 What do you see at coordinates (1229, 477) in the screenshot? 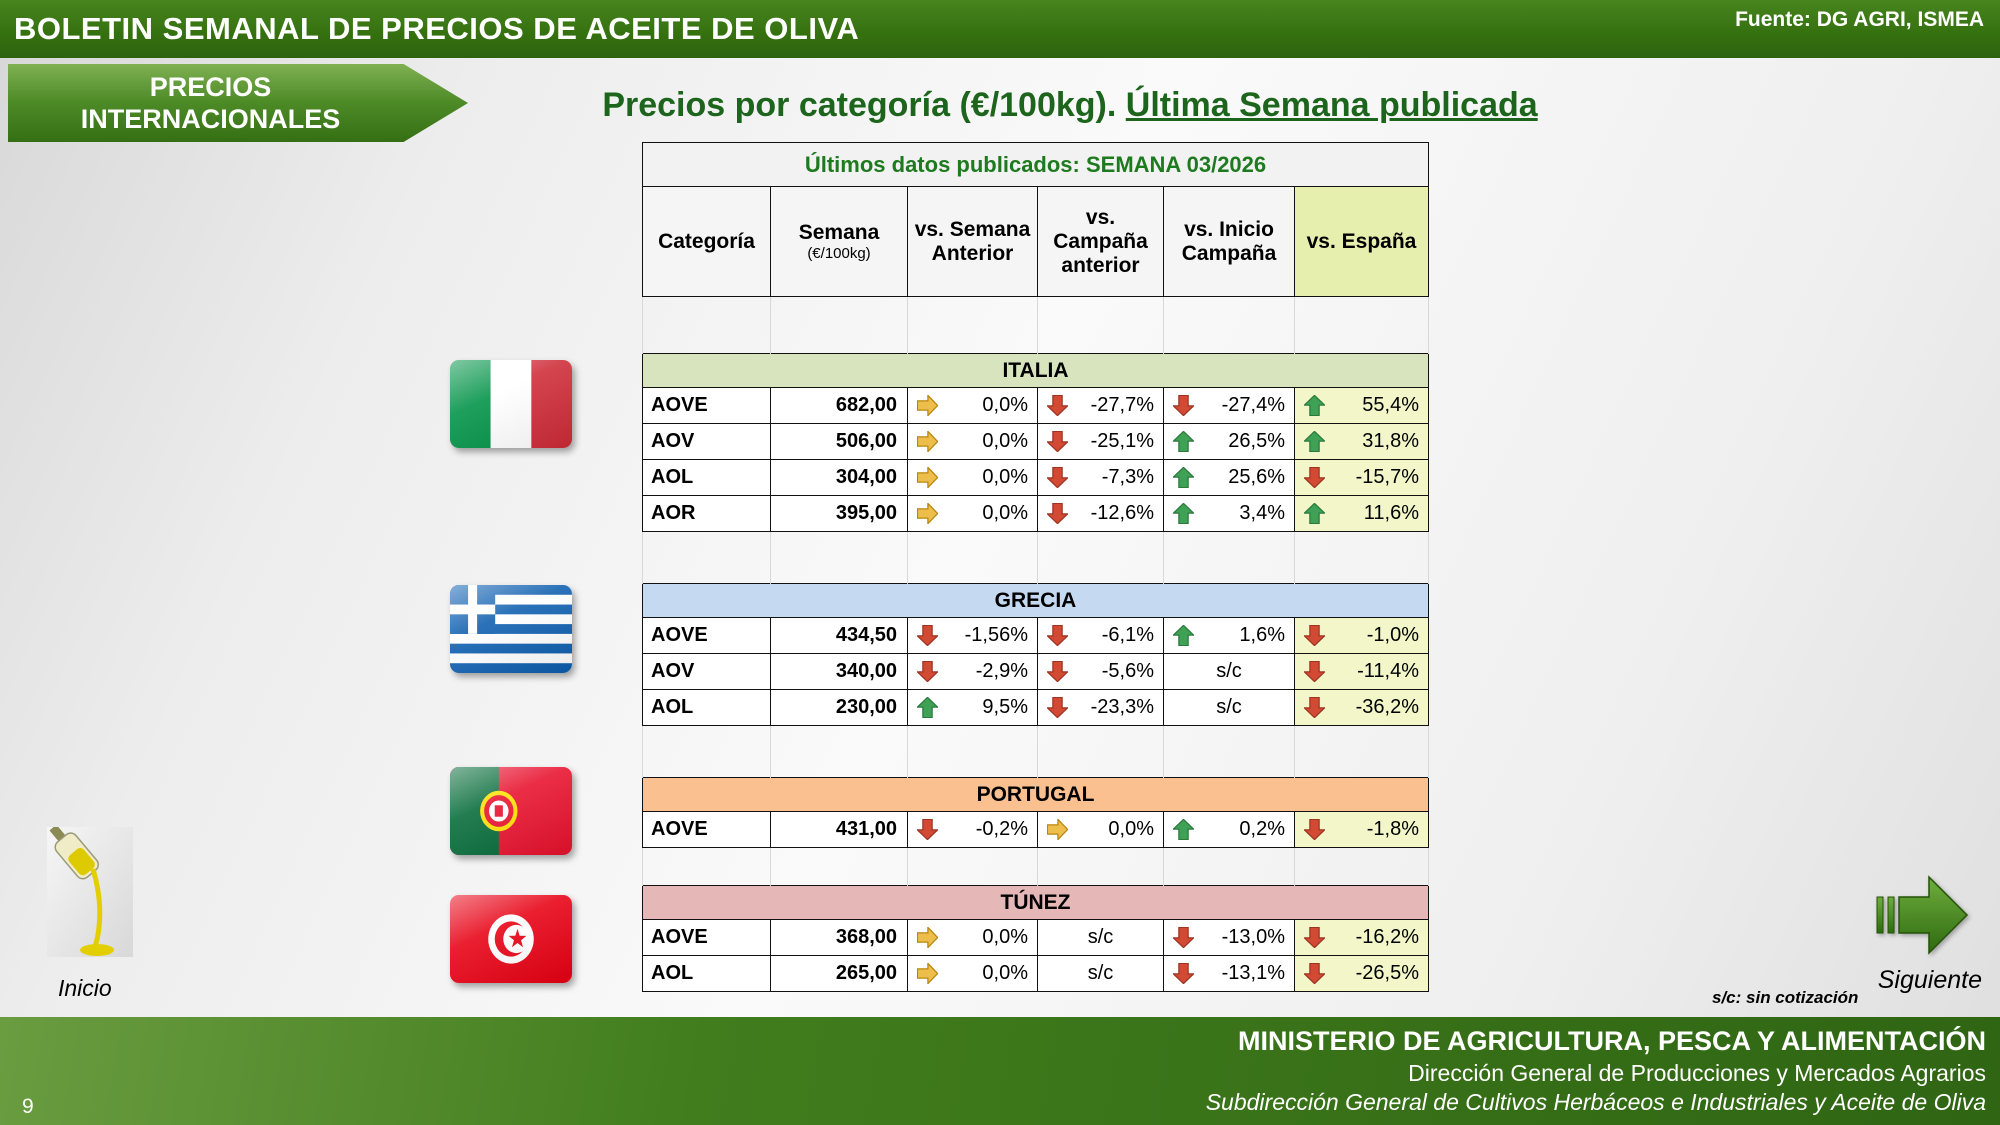
I see `change-cell: 25,6%` at bounding box center [1229, 477].